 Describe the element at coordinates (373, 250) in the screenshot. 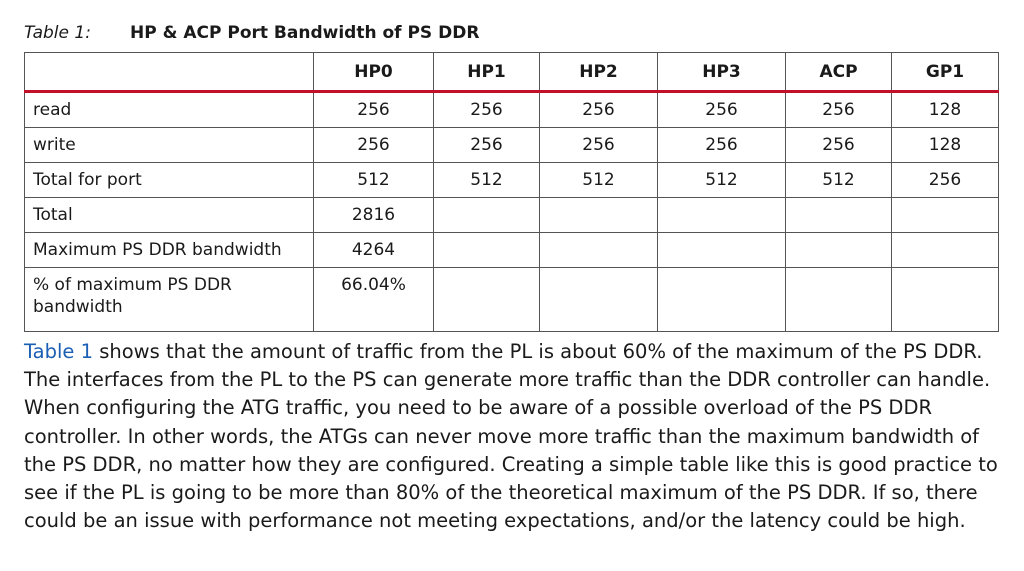

I see `table-cell: 4264` at that location.